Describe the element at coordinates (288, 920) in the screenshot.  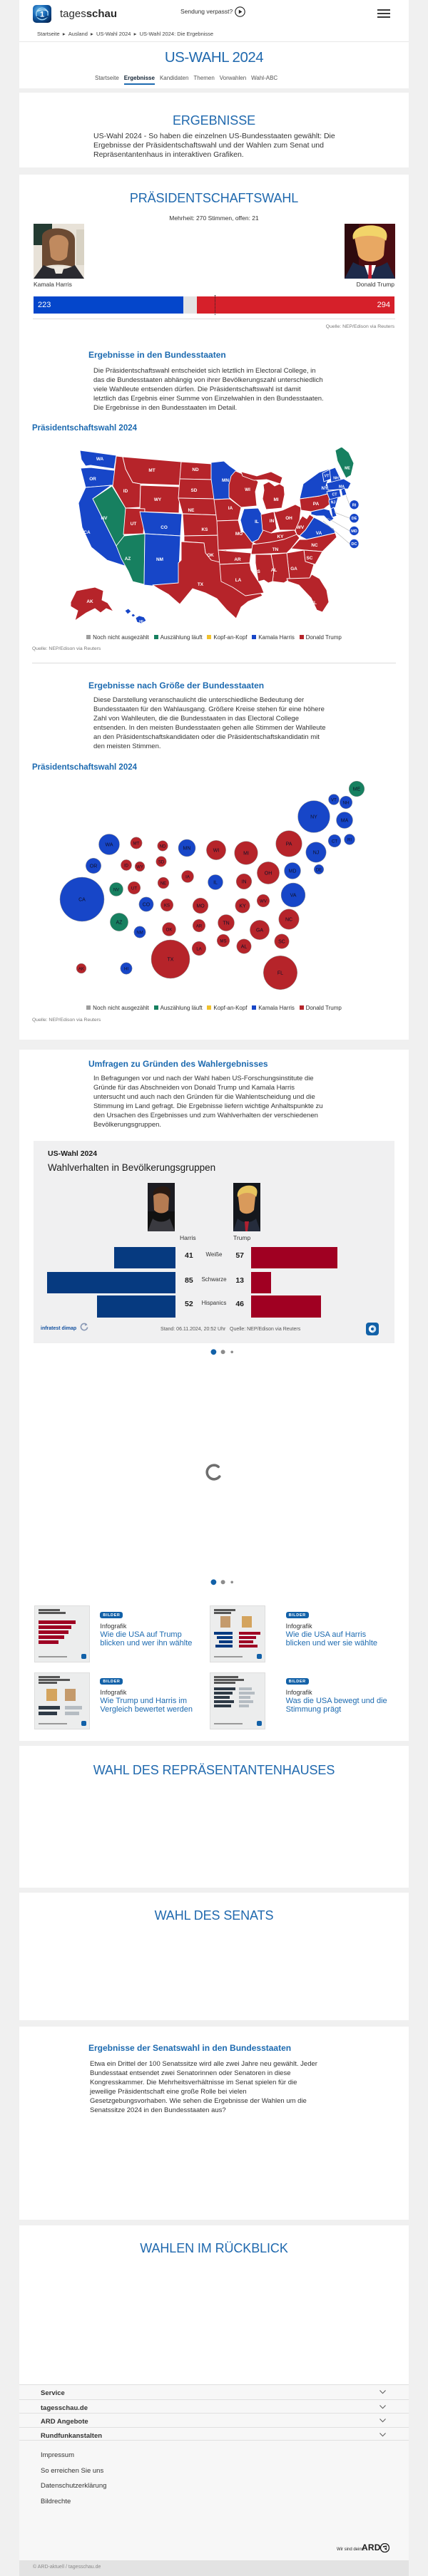
I see `svg-text: NC` at that location.